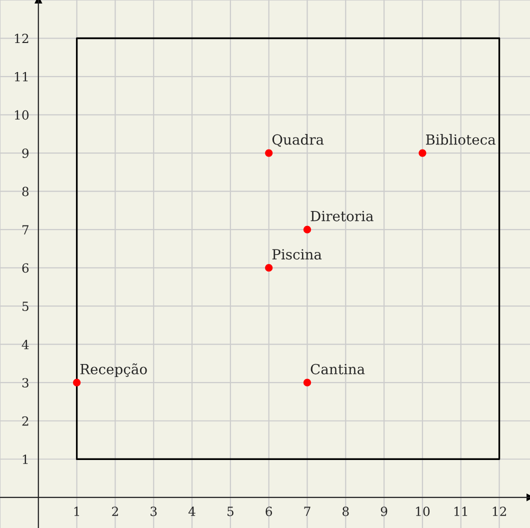 The width and height of the screenshot is (530, 528). Describe the element at coordinates (25, 421) in the screenshot. I see `y-tick-label: 2` at that location.